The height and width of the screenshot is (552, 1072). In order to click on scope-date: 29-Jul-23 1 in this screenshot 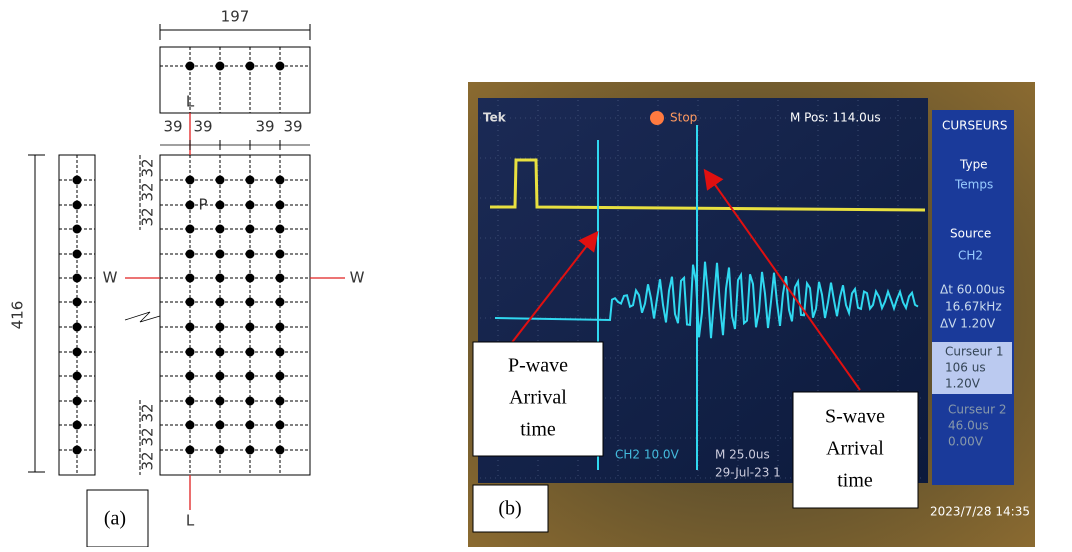, I will do `click(748, 473)`.